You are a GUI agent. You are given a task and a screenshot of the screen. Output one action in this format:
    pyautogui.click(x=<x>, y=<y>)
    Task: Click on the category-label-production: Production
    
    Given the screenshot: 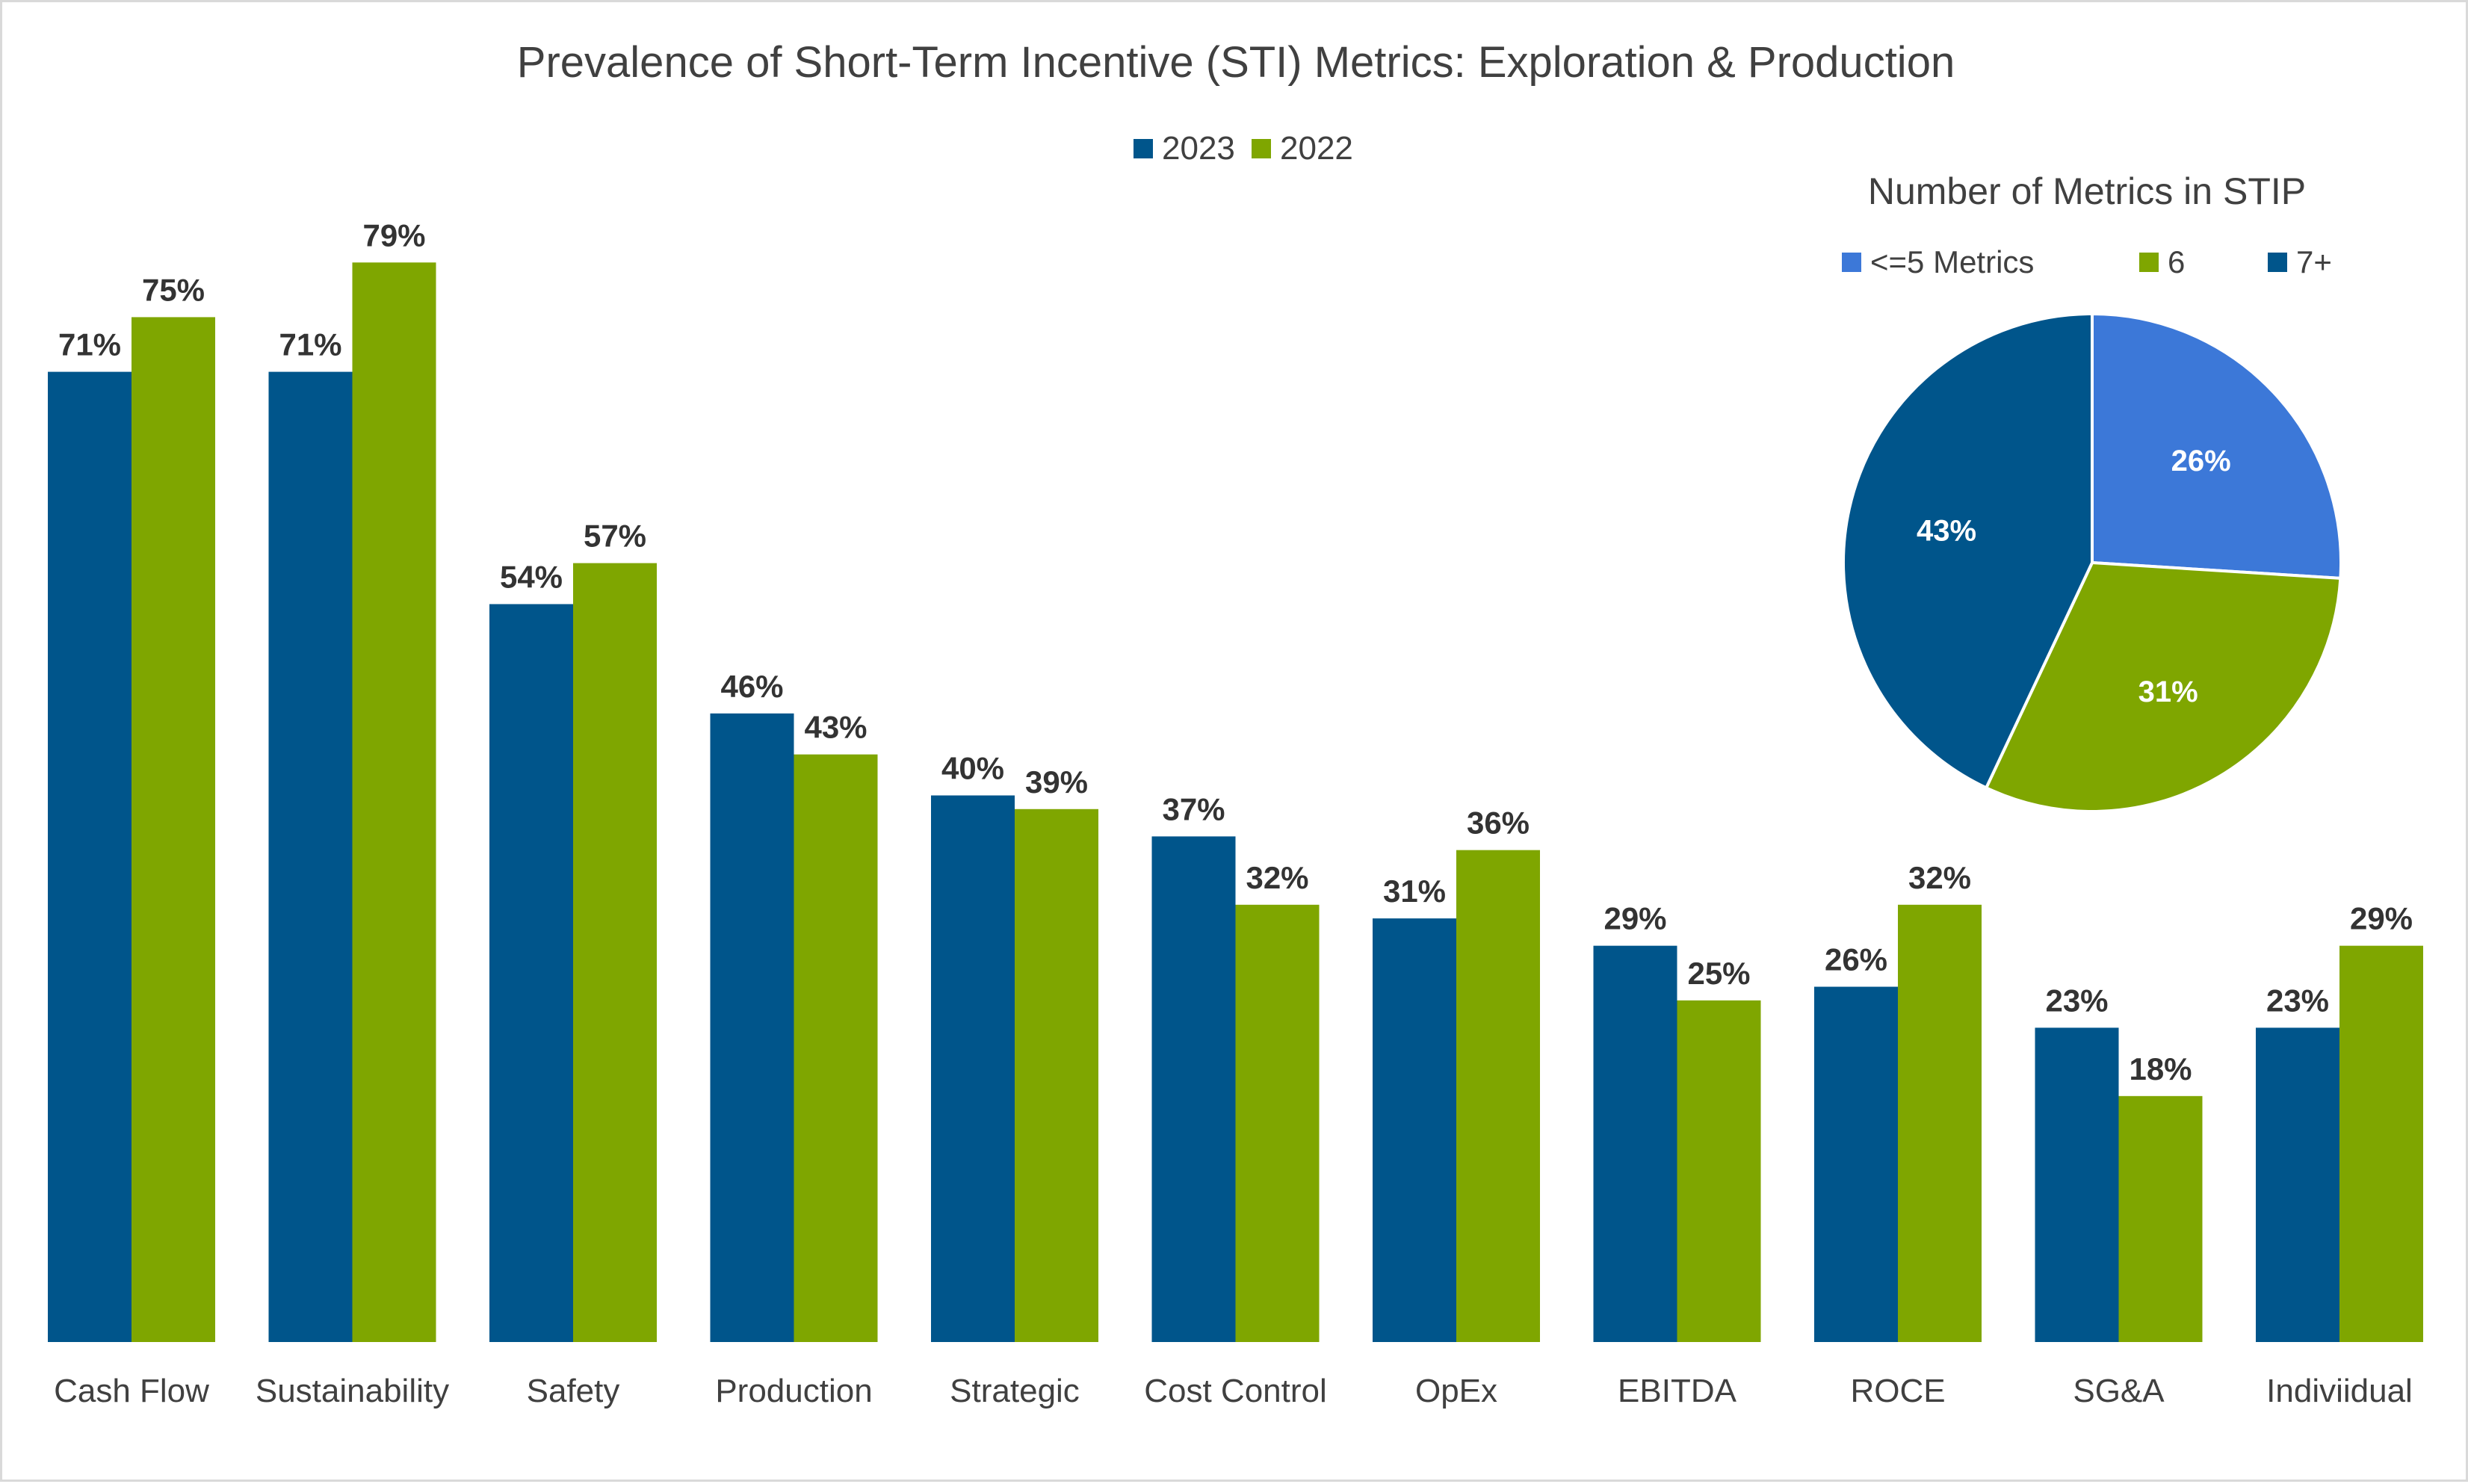 What is the action you would take?
    pyautogui.click(x=793, y=1391)
    